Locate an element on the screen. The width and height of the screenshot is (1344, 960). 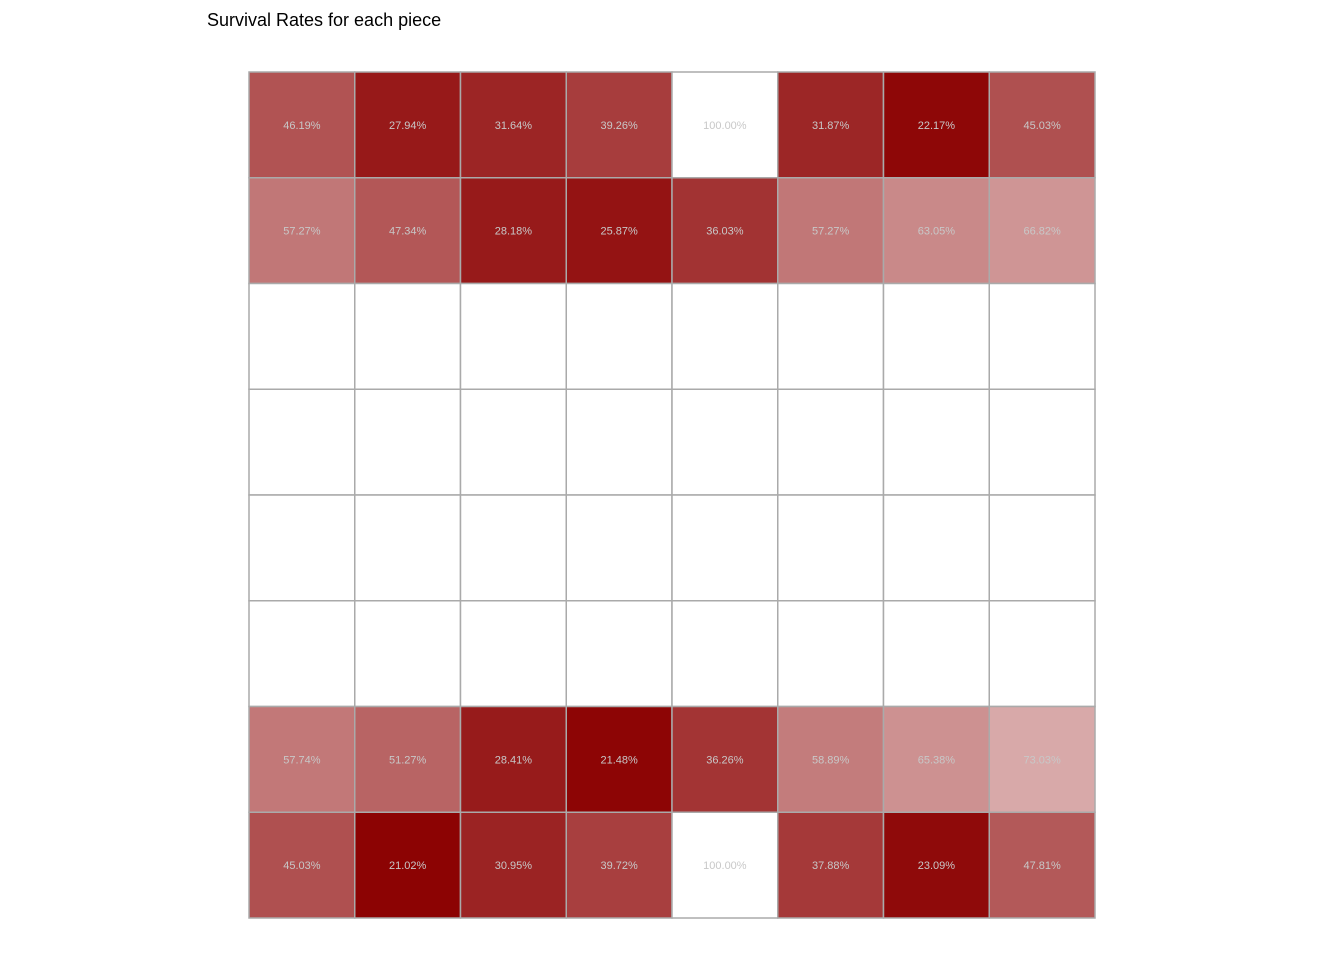
heatmap-cell-label: 23.09% is located at coordinates (937, 866).